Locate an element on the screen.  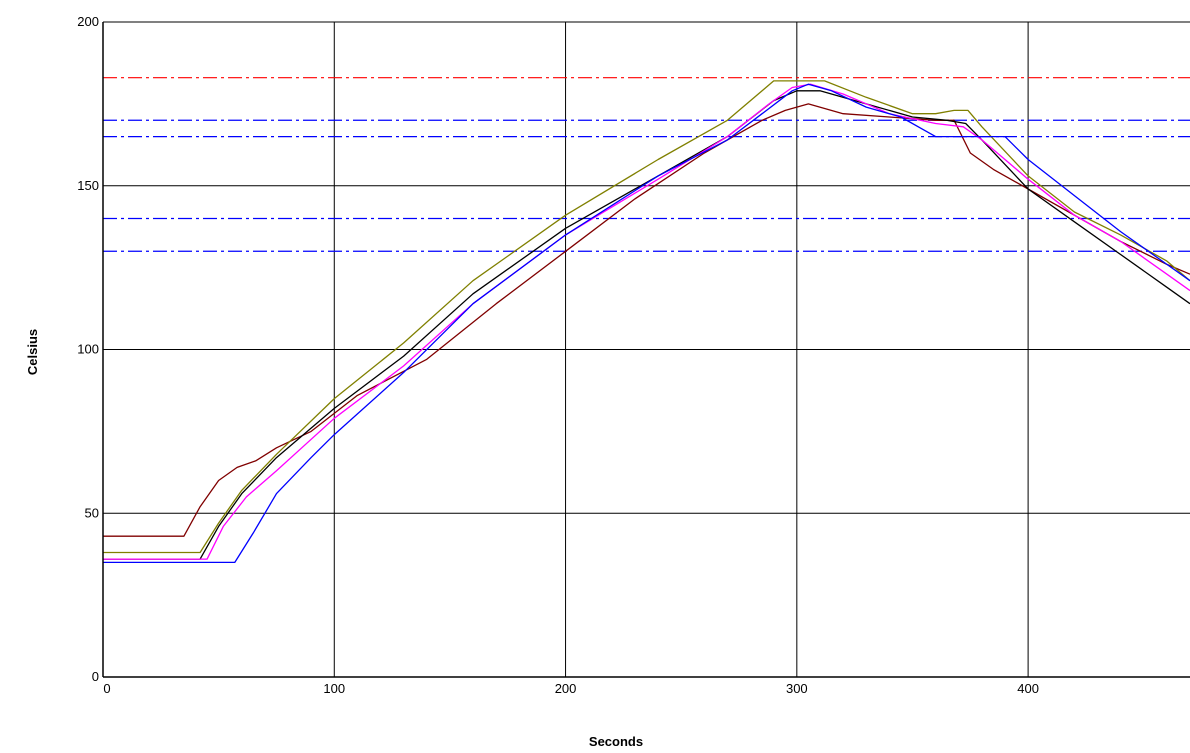
y-tick-label: 100 is located at coordinates (88, 349).